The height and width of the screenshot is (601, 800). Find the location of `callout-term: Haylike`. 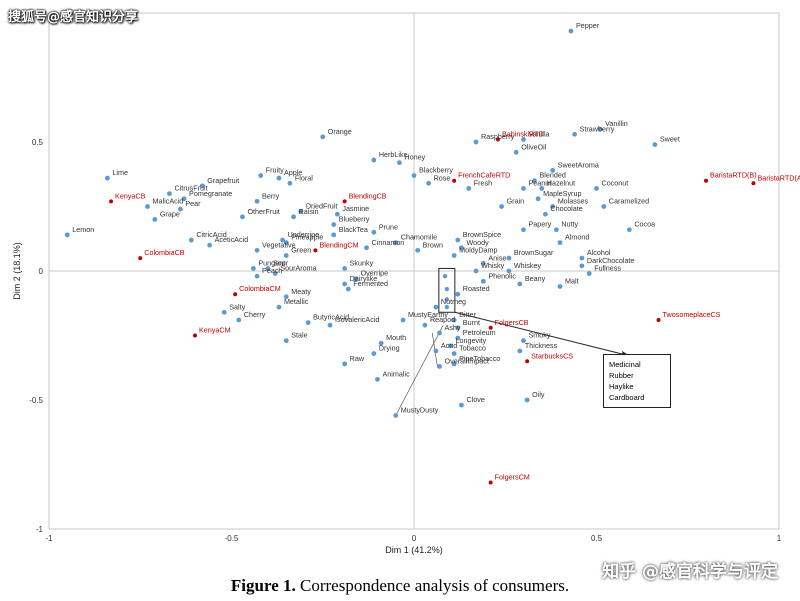

callout-term: Haylike is located at coordinates (621, 386).